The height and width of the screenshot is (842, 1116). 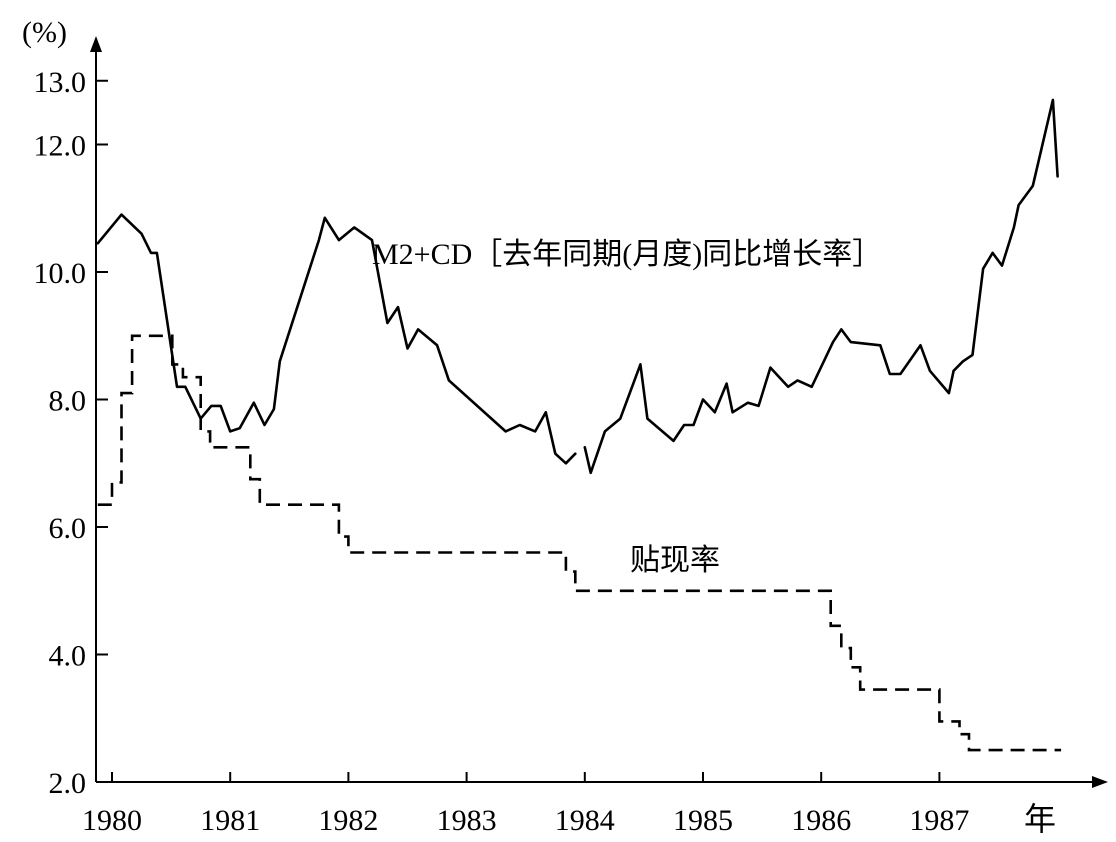 I want to click on m2-series-annotation: M2+CD［去年同期(月度)同比增长率］, so click(x=627, y=254).